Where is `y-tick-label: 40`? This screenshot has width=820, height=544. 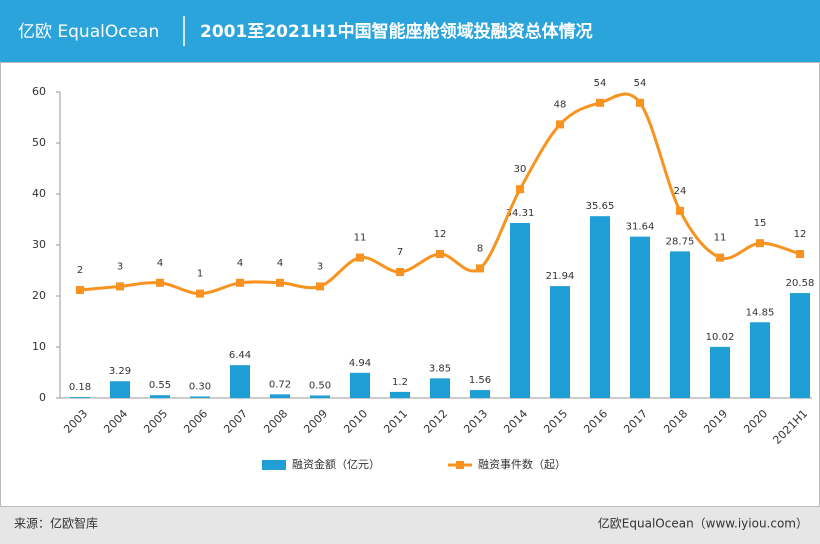
y-tick-label: 40 is located at coordinates (39, 193).